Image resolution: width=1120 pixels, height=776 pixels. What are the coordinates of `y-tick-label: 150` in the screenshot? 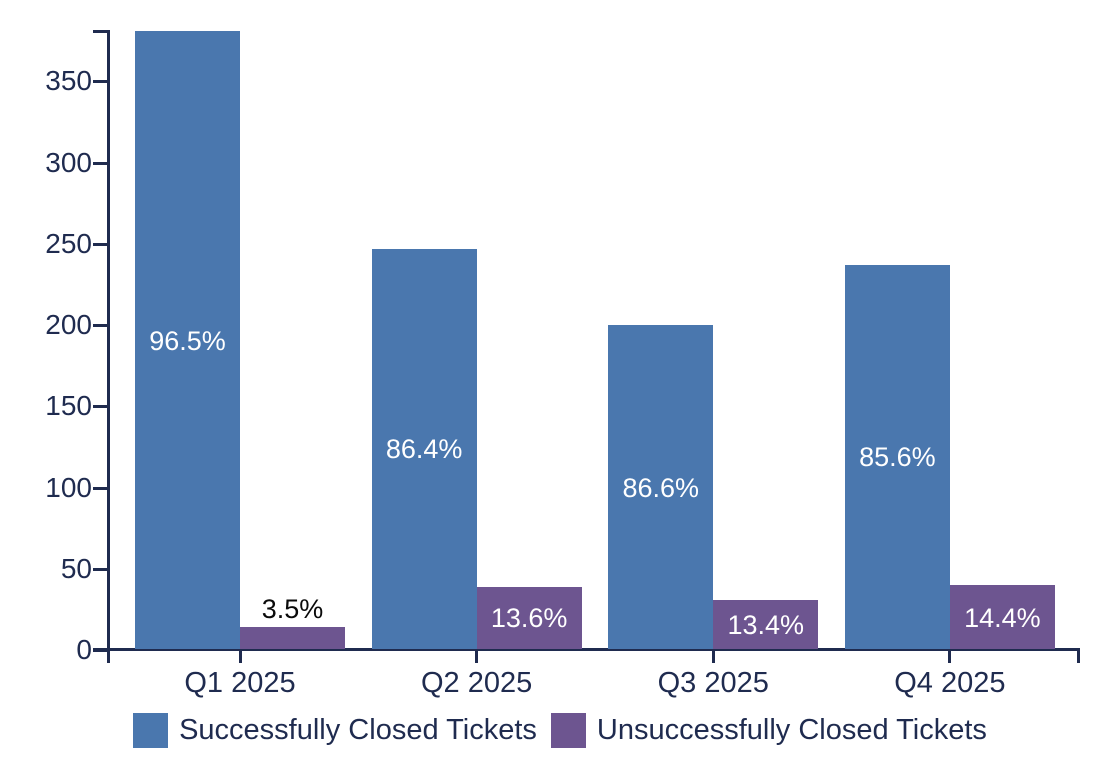 It's located at (68, 406).